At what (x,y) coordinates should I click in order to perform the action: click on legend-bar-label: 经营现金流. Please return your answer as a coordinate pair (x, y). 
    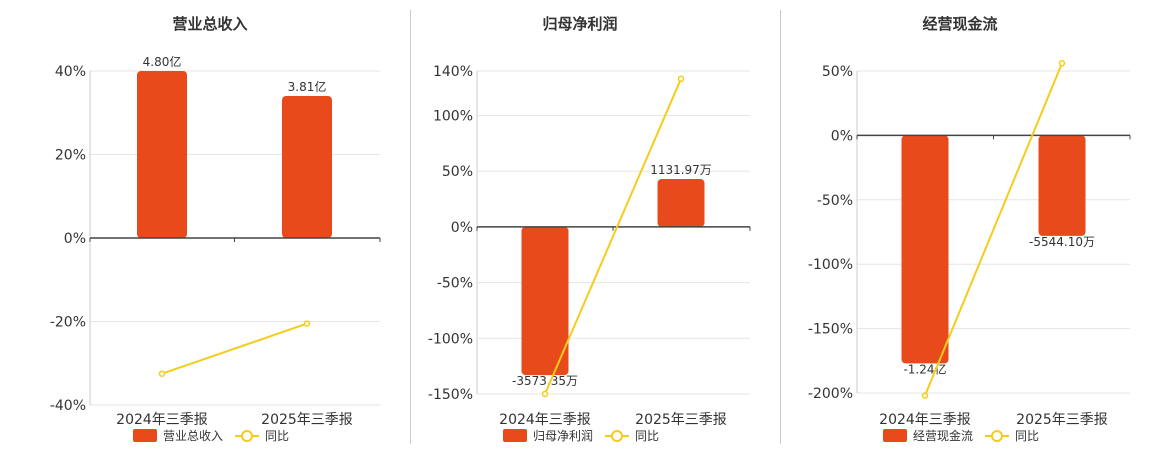
    Looking at the image, I should click on (943, 435).